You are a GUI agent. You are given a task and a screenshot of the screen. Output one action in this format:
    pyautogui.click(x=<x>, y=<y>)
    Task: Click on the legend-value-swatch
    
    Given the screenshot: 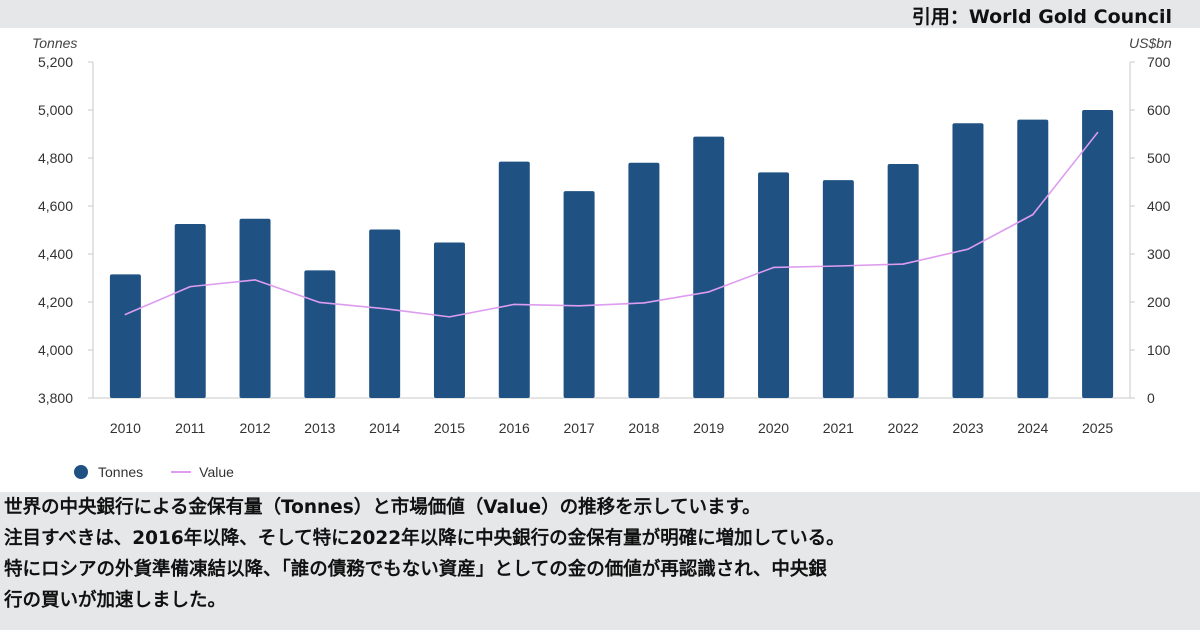 What is the action you would take?
    pyautogui.click(x=181, y=472)
    